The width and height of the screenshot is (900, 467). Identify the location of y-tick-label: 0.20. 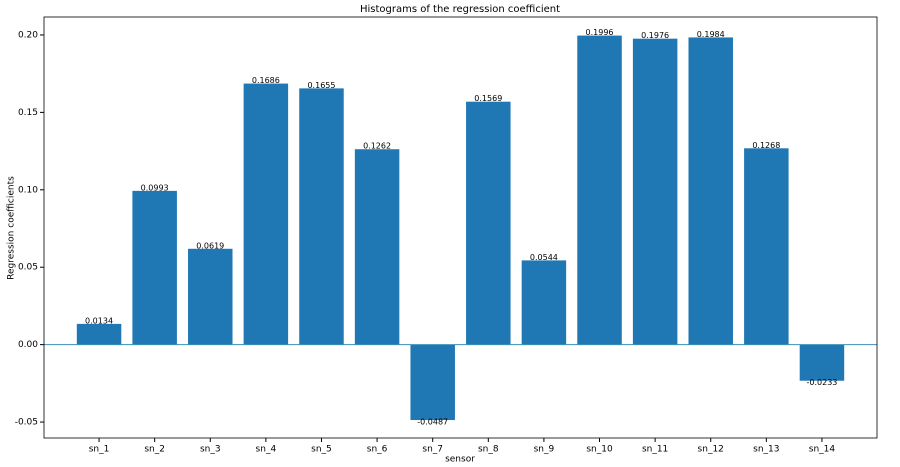
(28, 35).